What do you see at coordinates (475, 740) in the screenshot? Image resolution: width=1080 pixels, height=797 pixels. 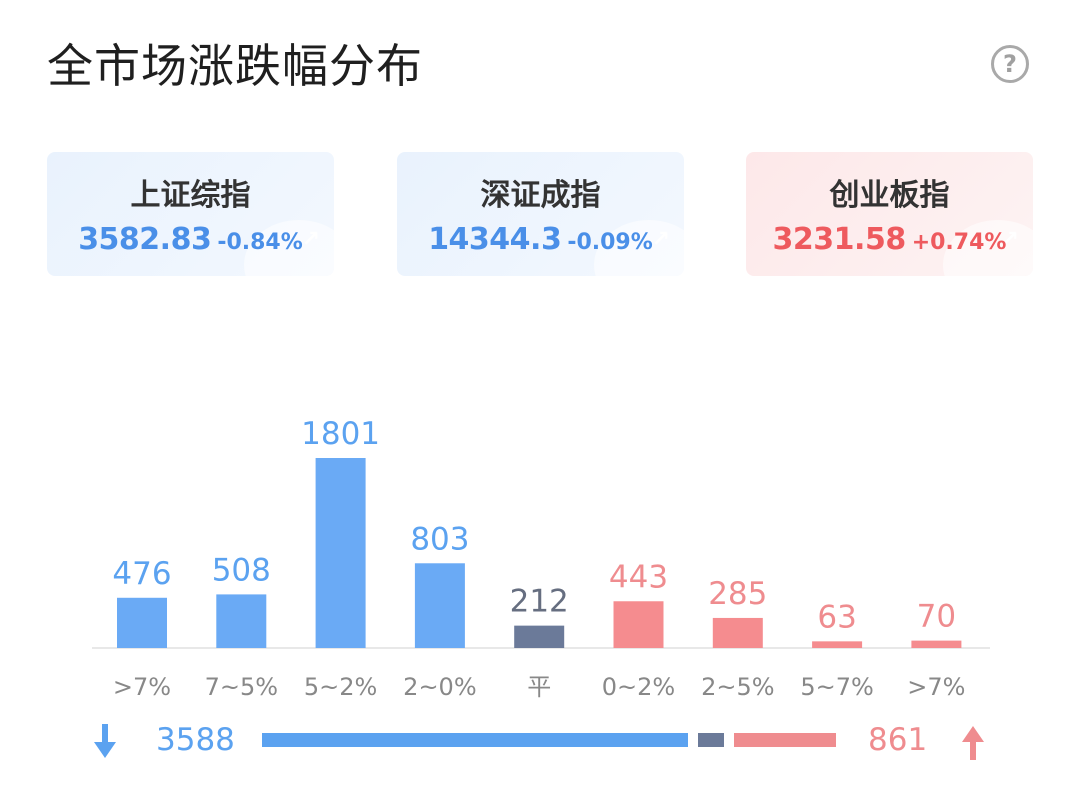 I see `ratio-bar-down` at bounding box center [475, 740].